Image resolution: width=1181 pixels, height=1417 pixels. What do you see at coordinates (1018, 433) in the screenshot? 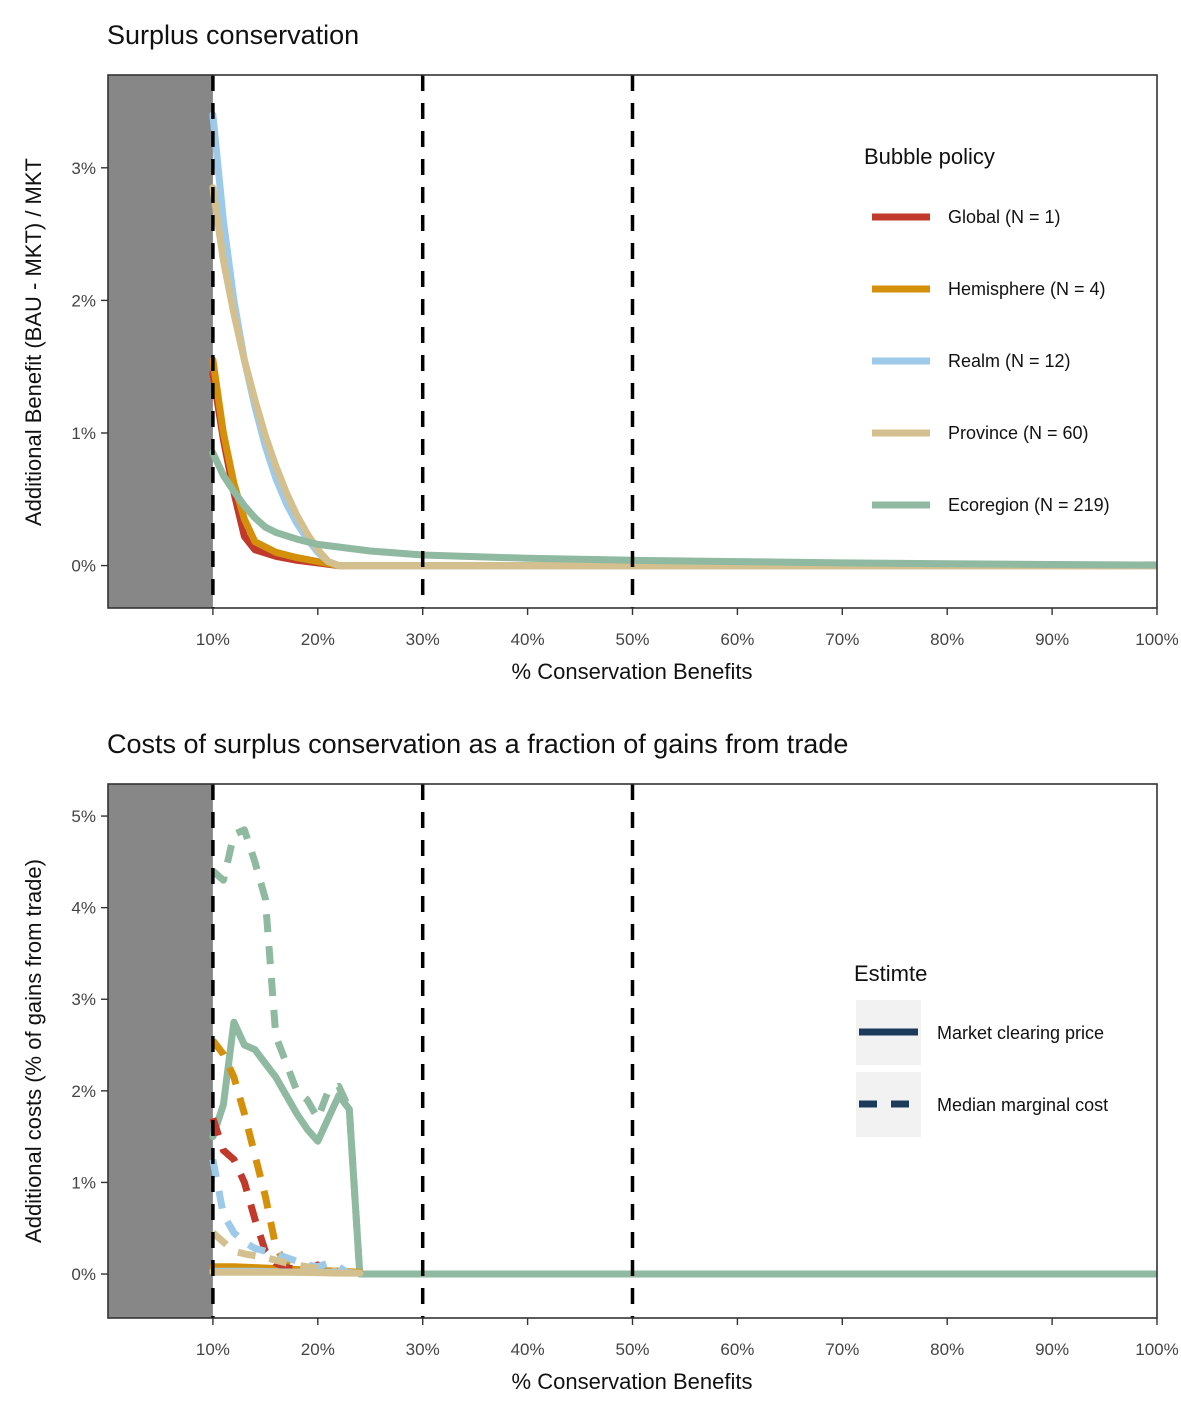
I see `legend-label-province: Province (N = 60)` at bounding box center [1018, 433].